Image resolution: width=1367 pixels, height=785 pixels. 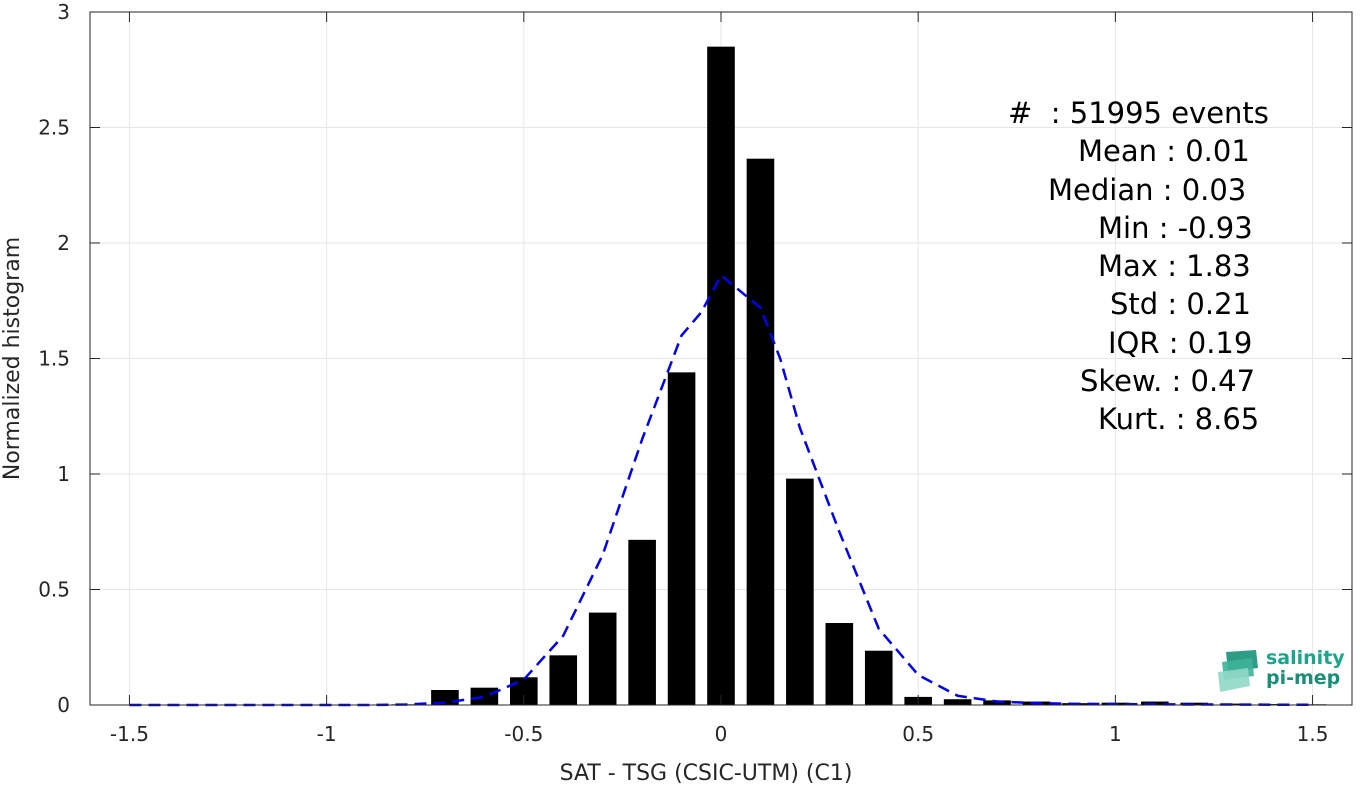 I want to click on stat-line: Max : 1.83, so click(x=1120, y=266).